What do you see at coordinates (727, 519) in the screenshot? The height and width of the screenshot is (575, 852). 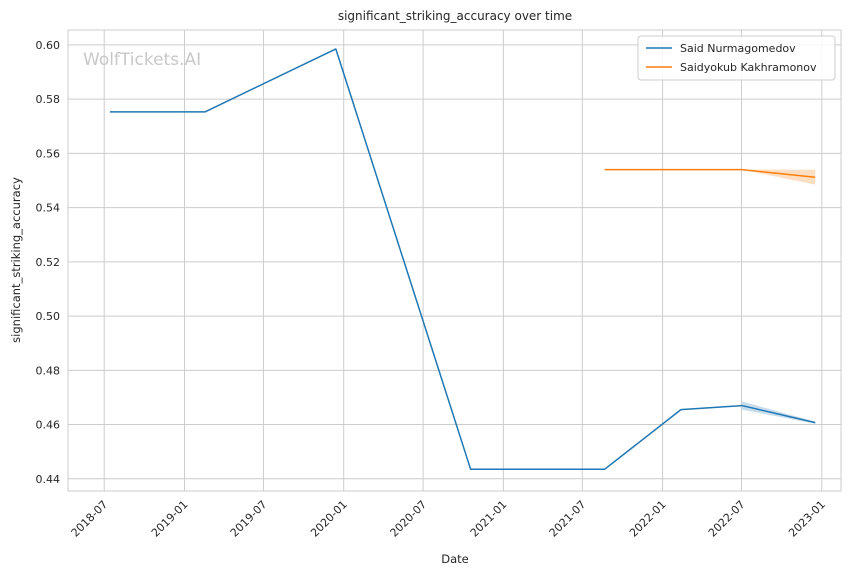 I see `x-tick-label: 2022-07` at bounding box center [727, 519].